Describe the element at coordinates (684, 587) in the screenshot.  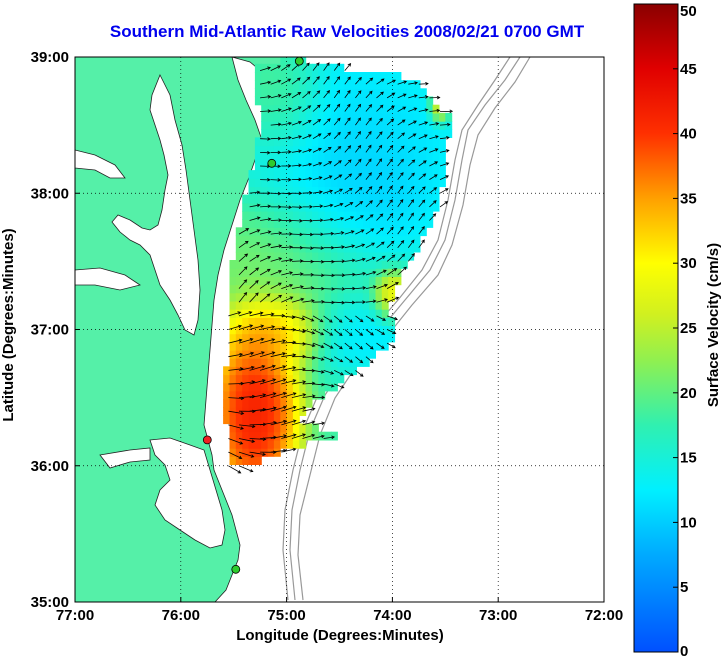
I see `colorbar-tick-label: 5` at that location.